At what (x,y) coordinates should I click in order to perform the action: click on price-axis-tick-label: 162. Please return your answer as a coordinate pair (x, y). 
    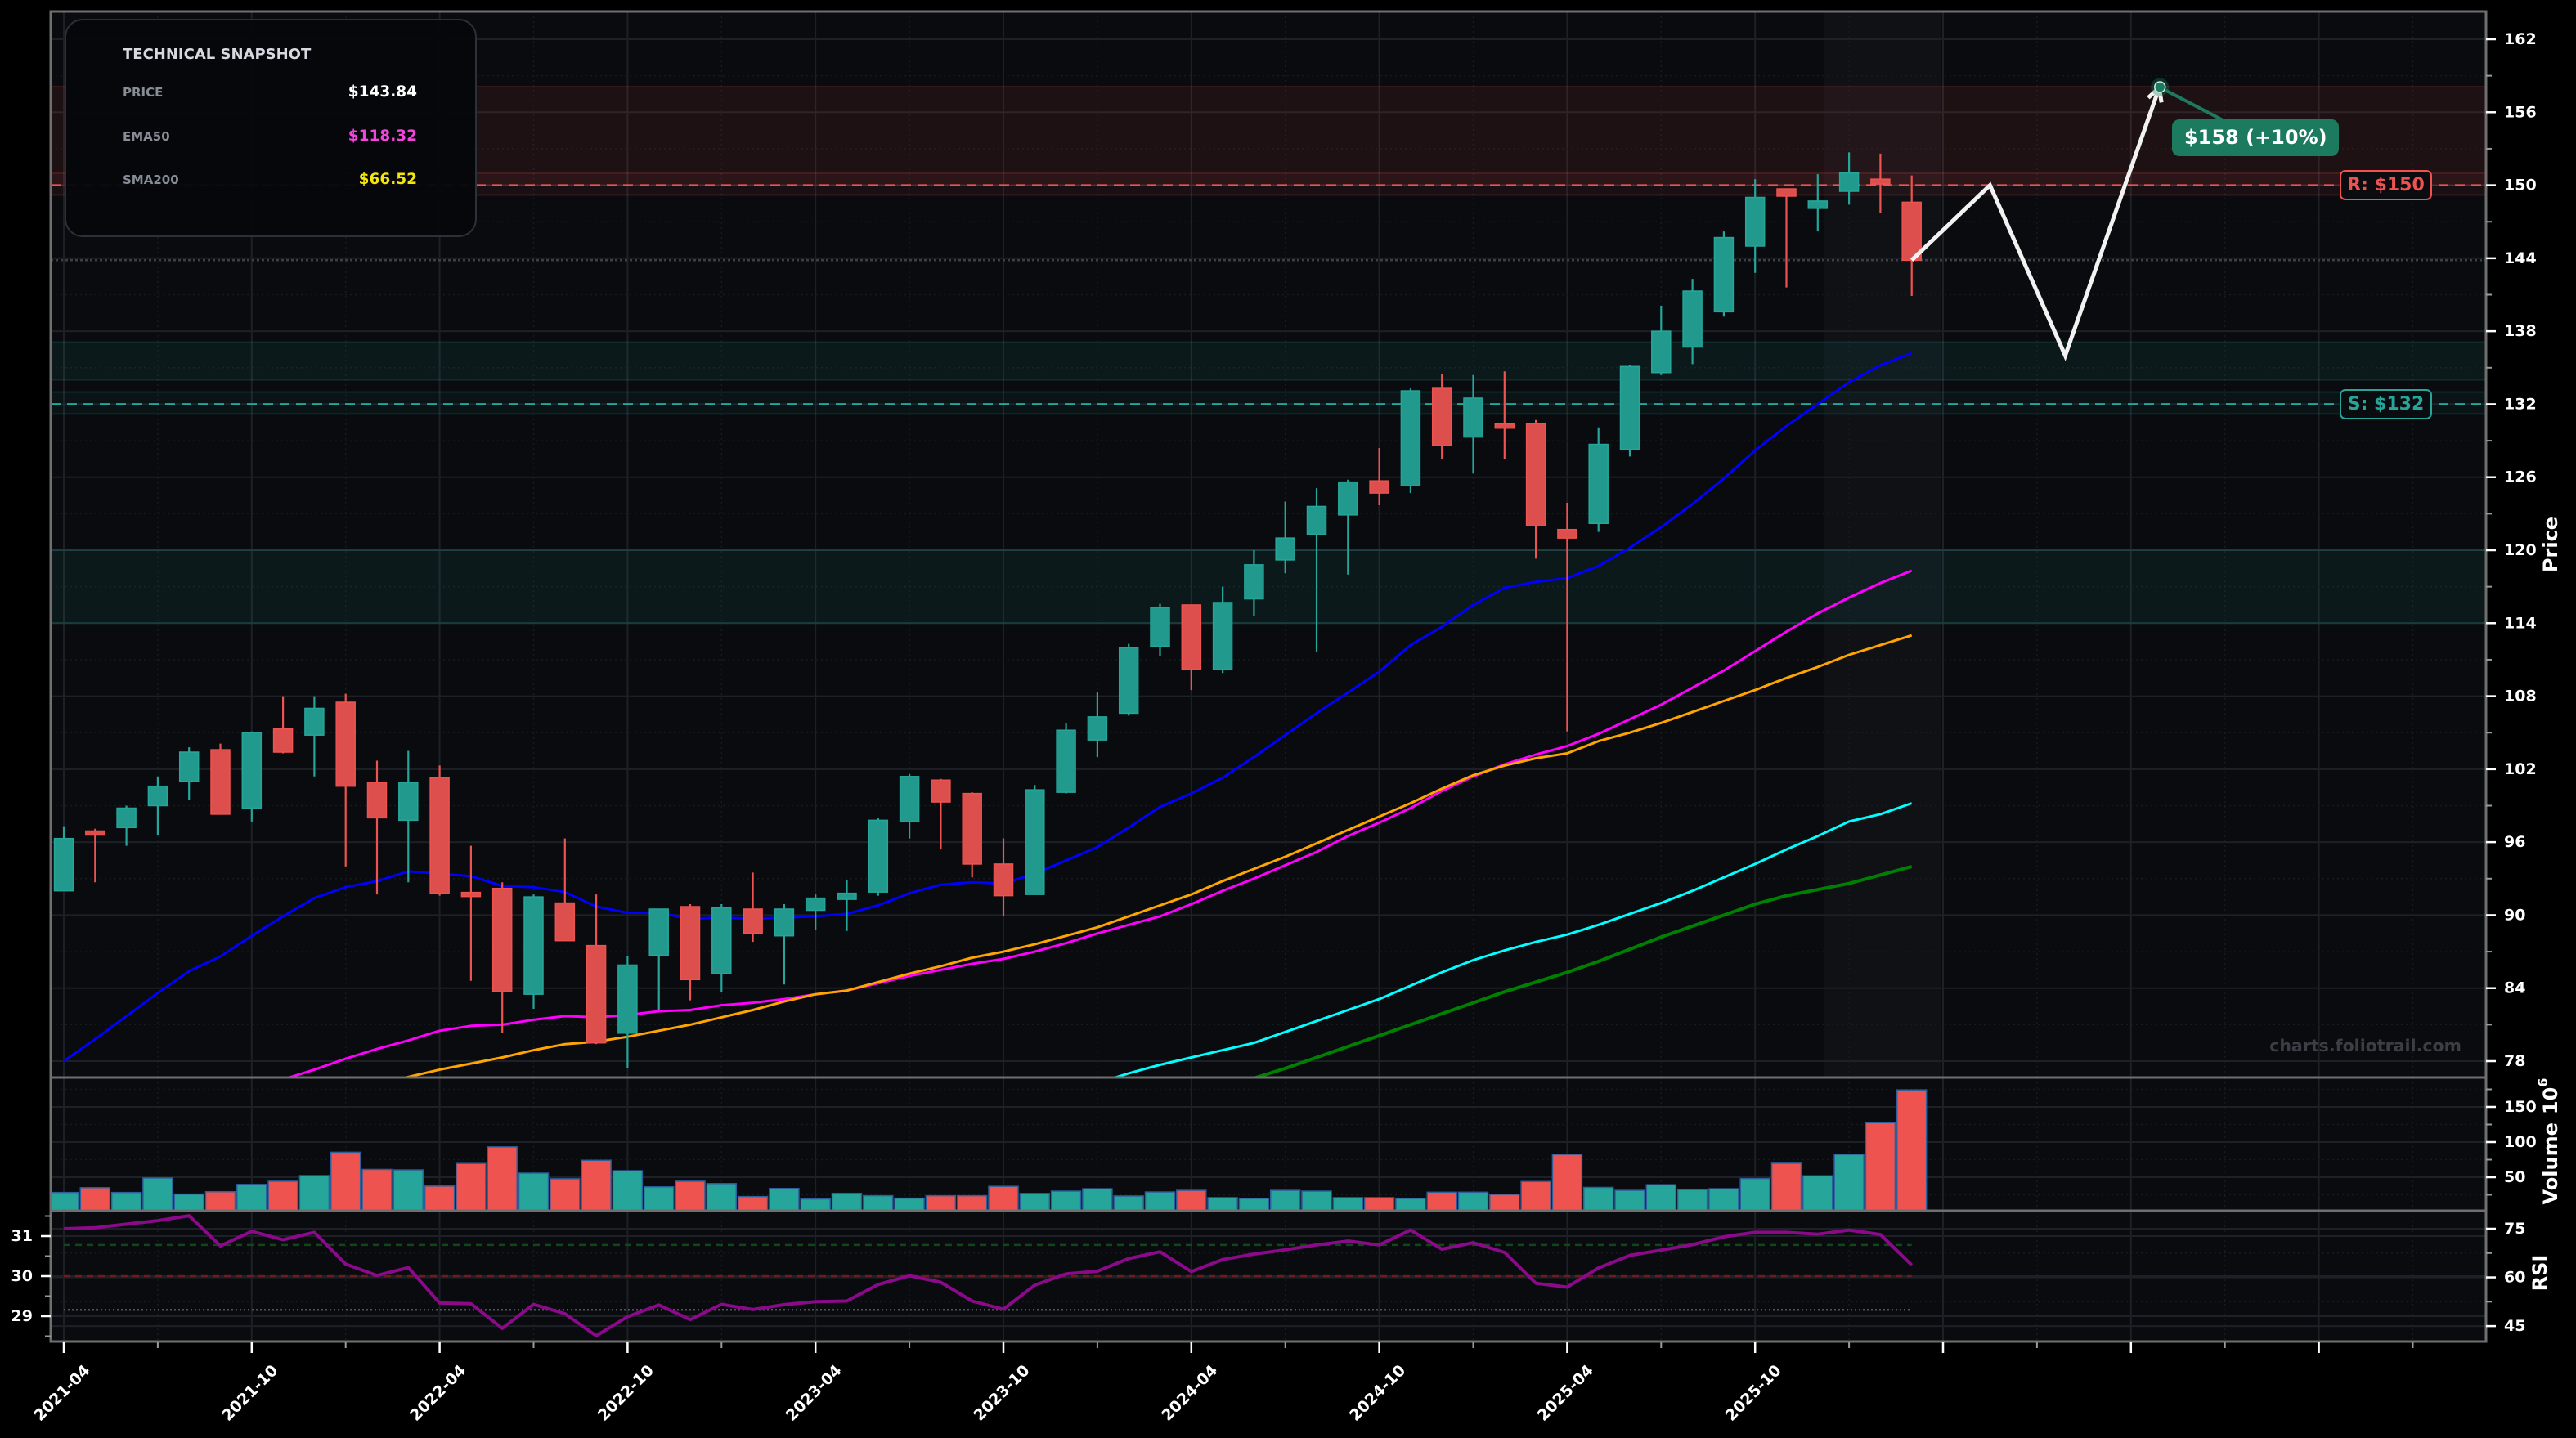
    Looking at the image, I should click on (2520, 39).